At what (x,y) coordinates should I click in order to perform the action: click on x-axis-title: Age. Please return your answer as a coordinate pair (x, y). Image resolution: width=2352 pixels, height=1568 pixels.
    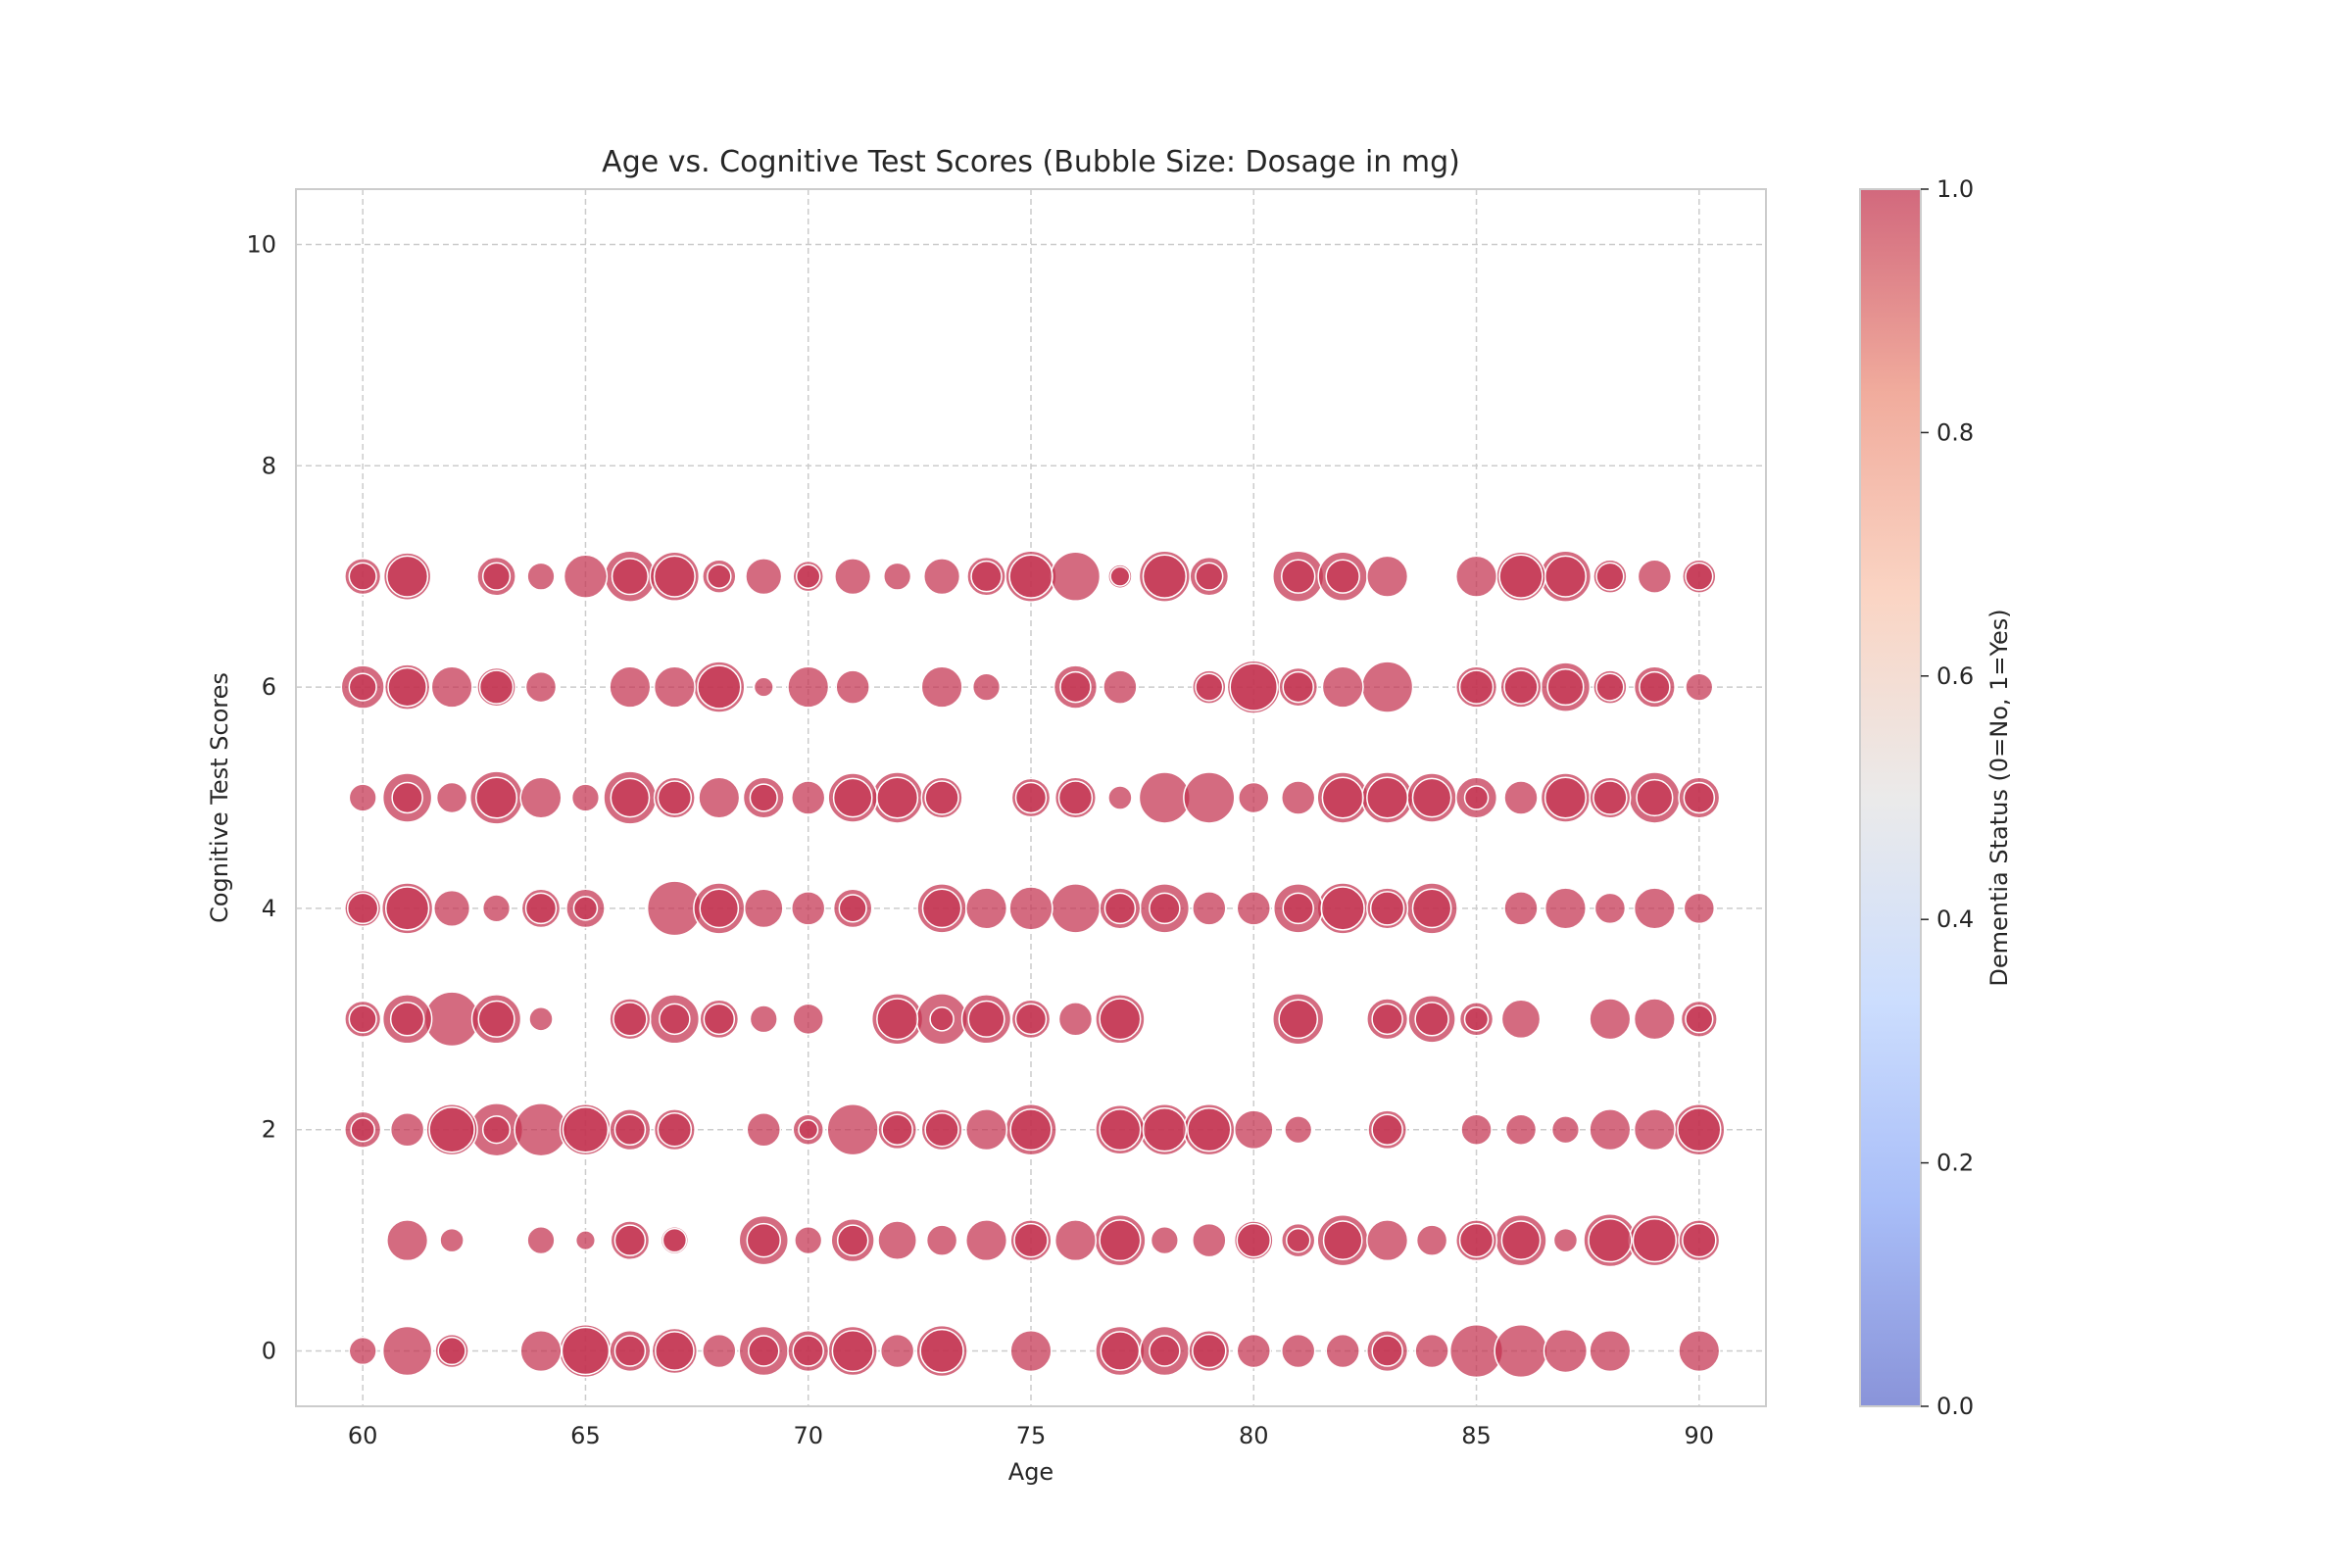
    Looking at the image, I should click on (1031, 1472).